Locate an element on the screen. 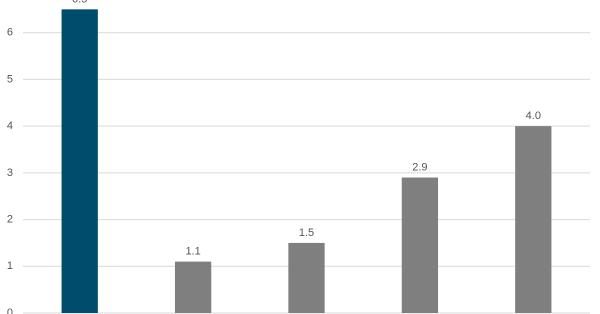 This screenshot has width=600, height=314. value-label: 6.5 is located at coordinates (79, 2).